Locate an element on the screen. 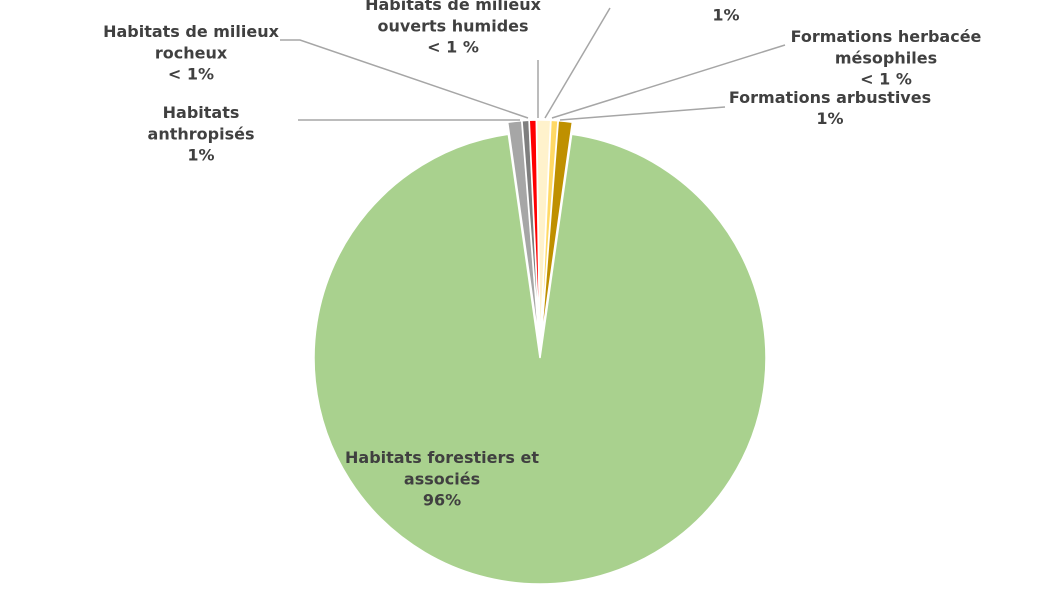 The width and height of the screenshot is (1051, 591). label-line: Formations herbacée is located at coordinates (886, 36).